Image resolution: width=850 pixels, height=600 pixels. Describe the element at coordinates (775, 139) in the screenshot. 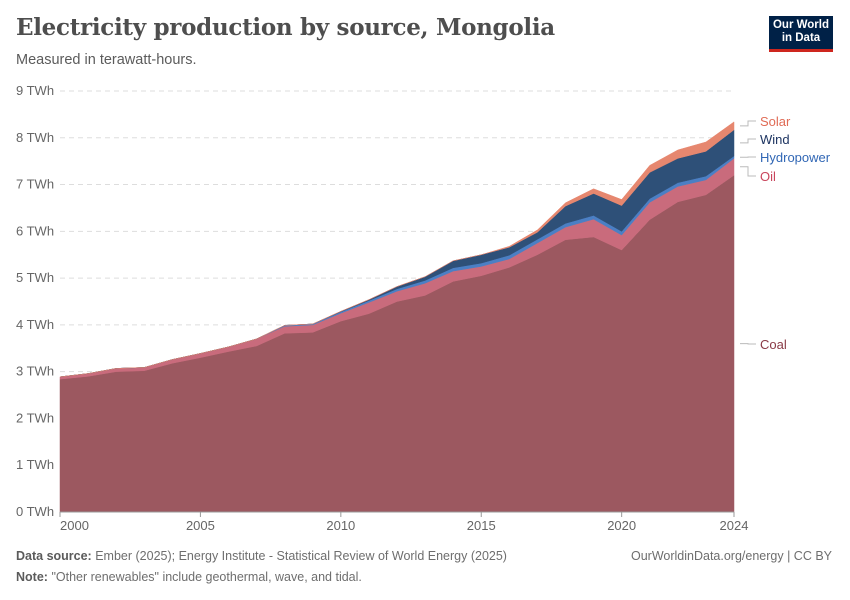

I see `series-label-wind: Wind` at that location.